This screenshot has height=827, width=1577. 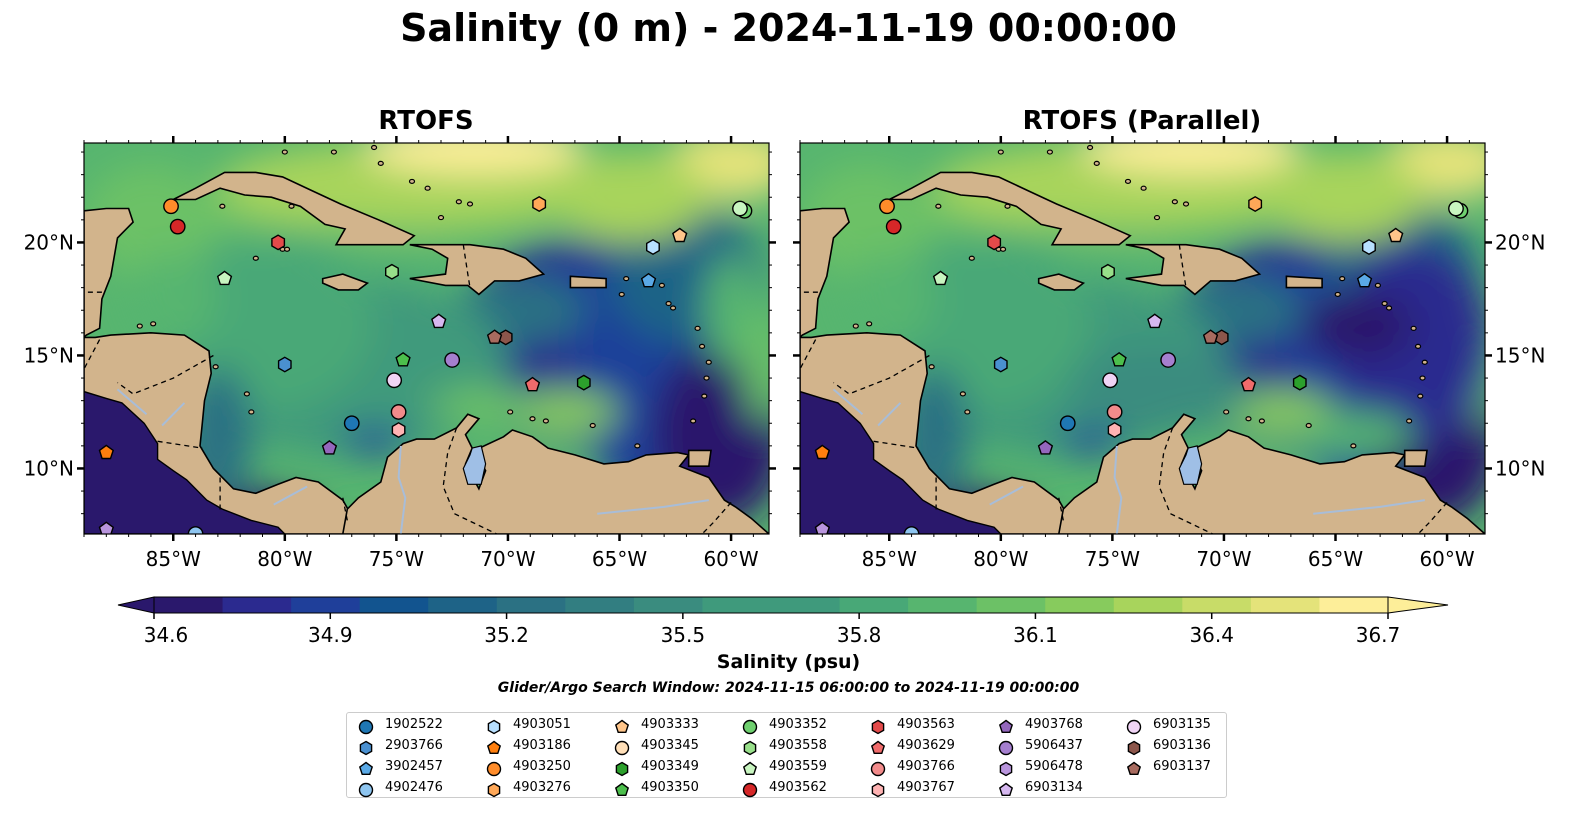 I want to click on lon-tick-label: 65°W, so click(x=619, y=559).